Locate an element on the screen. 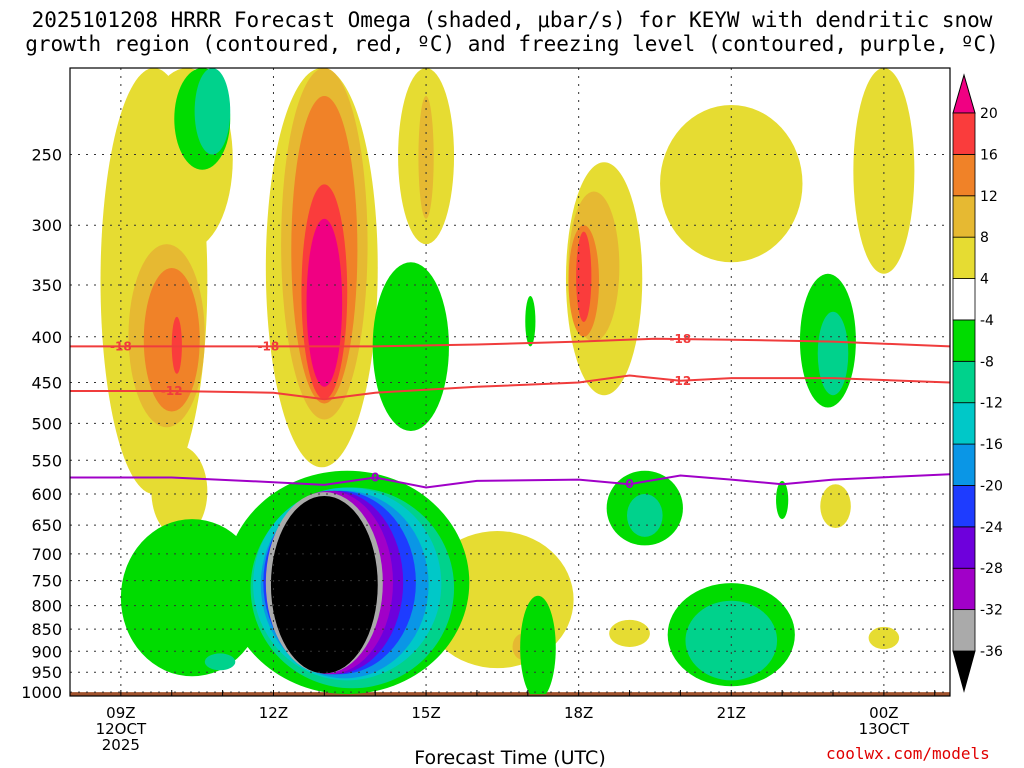 Image resolution: width=1024 pixels, height=768 pixels. omega-blob--8-39 is located at coordinates (220, 662).